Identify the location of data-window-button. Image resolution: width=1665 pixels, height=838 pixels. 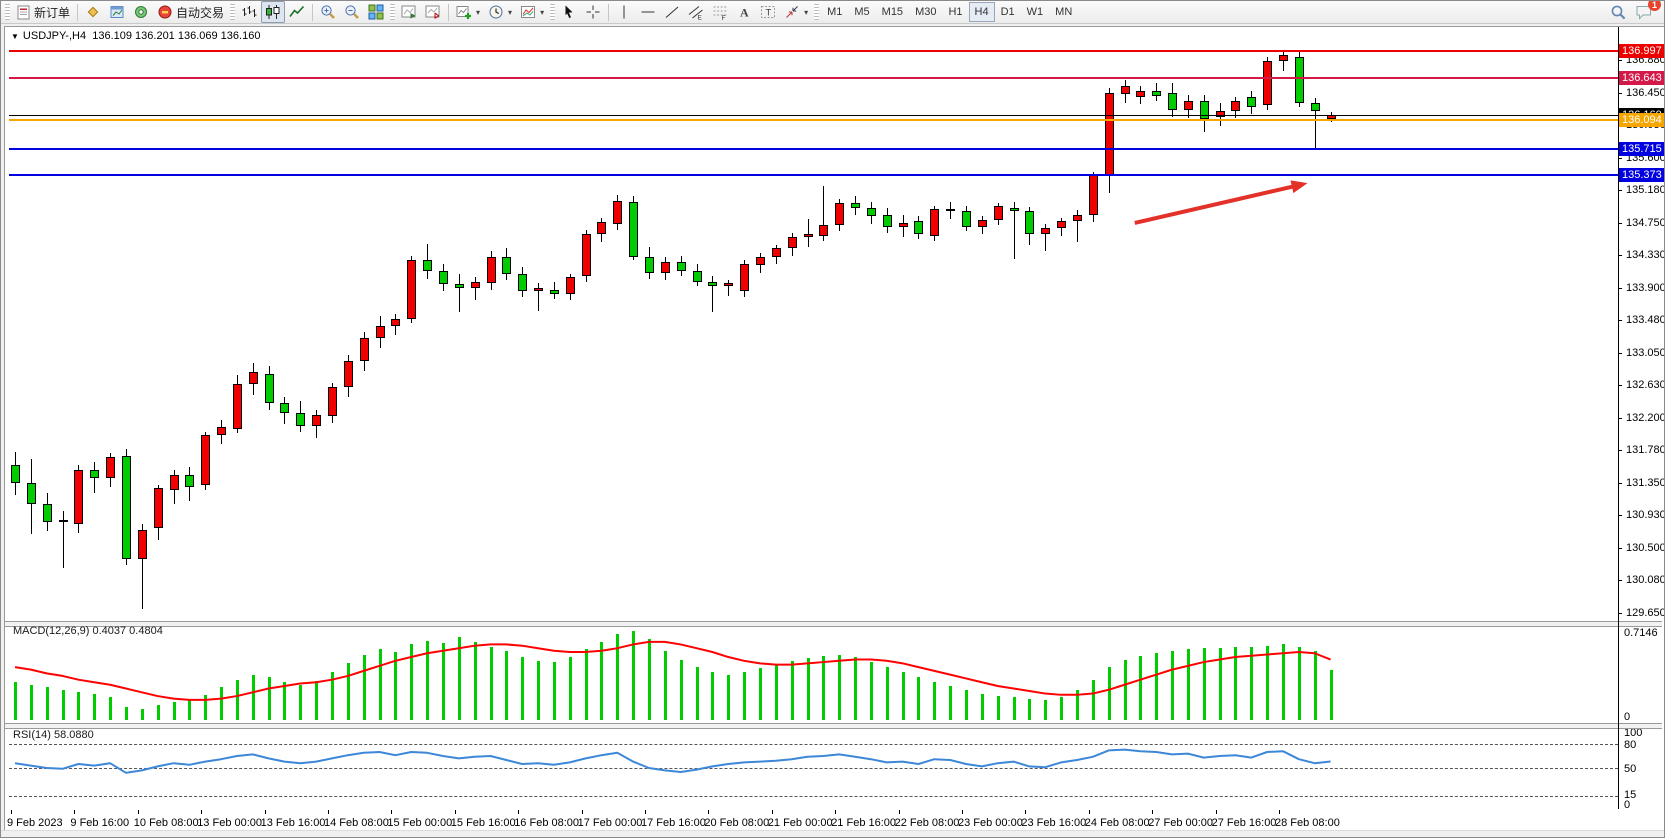
(117, 12).